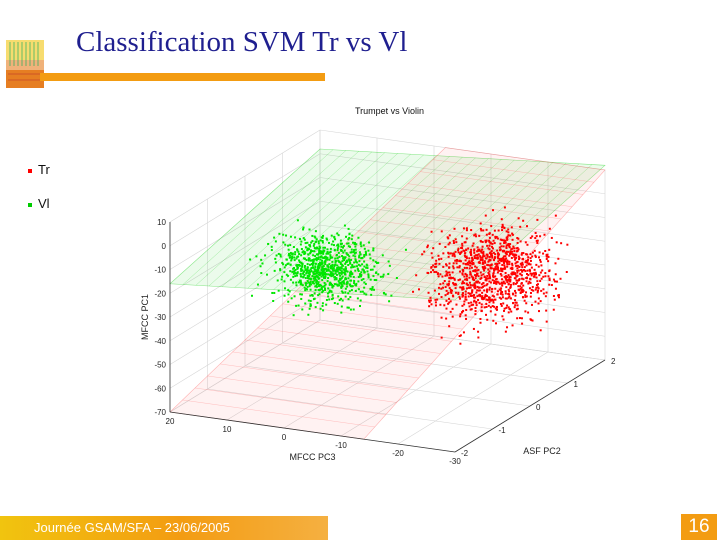 Image resolution: width=720 pixels, height=540 pixels. Describe the element at coordinates (164, 246) in the screenshot. I see `z-tick-label: 0` at that location.